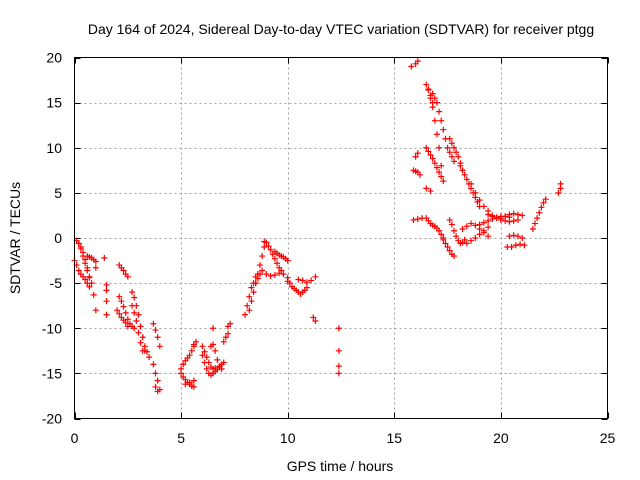  Describe the element at coordinates (608, 438) in the screenshot. I see `x-tick-label: 25` at that location.